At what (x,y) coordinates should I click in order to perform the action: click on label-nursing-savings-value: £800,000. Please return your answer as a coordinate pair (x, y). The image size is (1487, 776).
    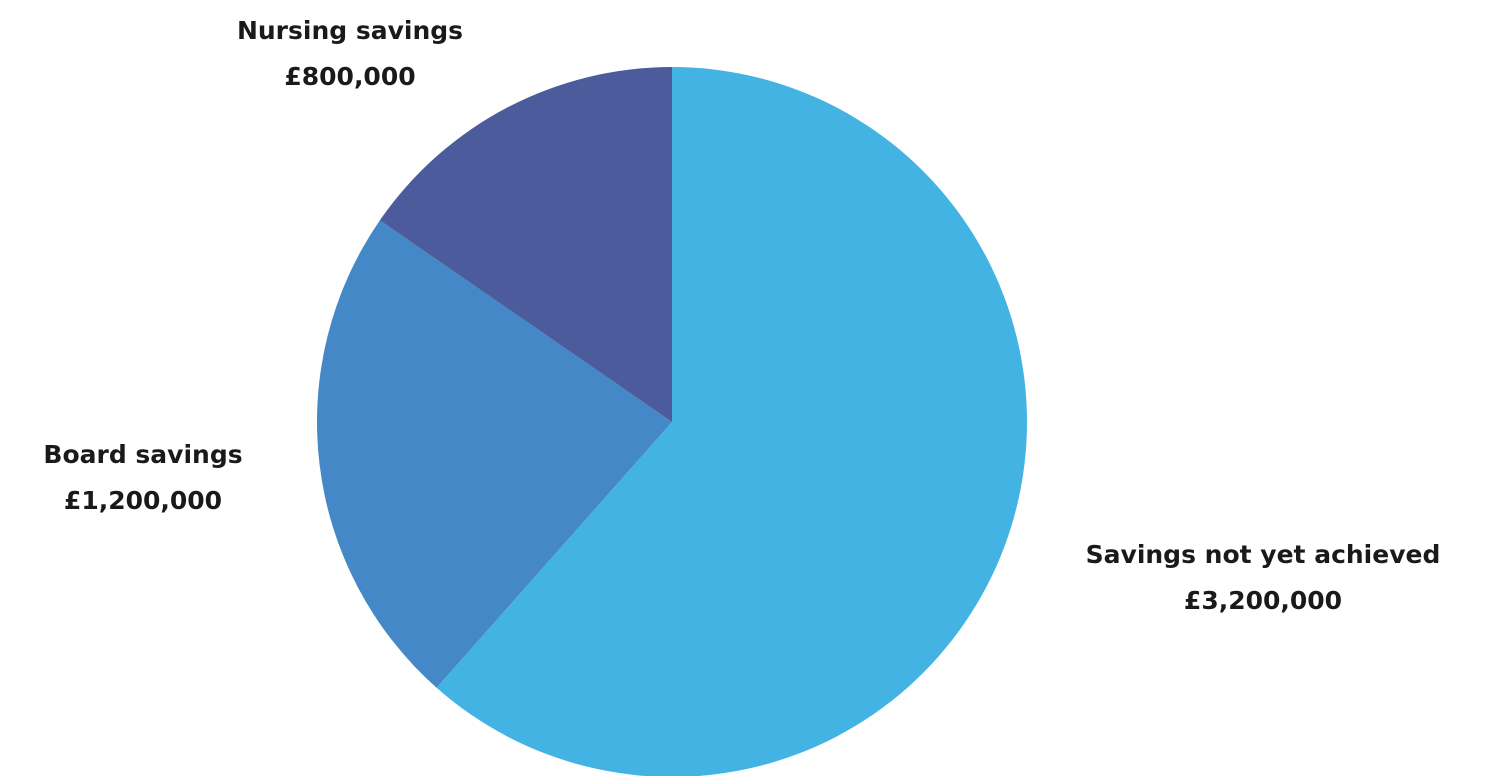
    Looking at the image, I should click on (349, 76).